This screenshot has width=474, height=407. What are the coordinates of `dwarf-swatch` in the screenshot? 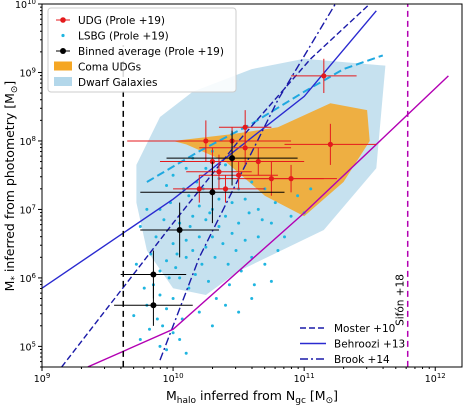 It's located at (63, 81).